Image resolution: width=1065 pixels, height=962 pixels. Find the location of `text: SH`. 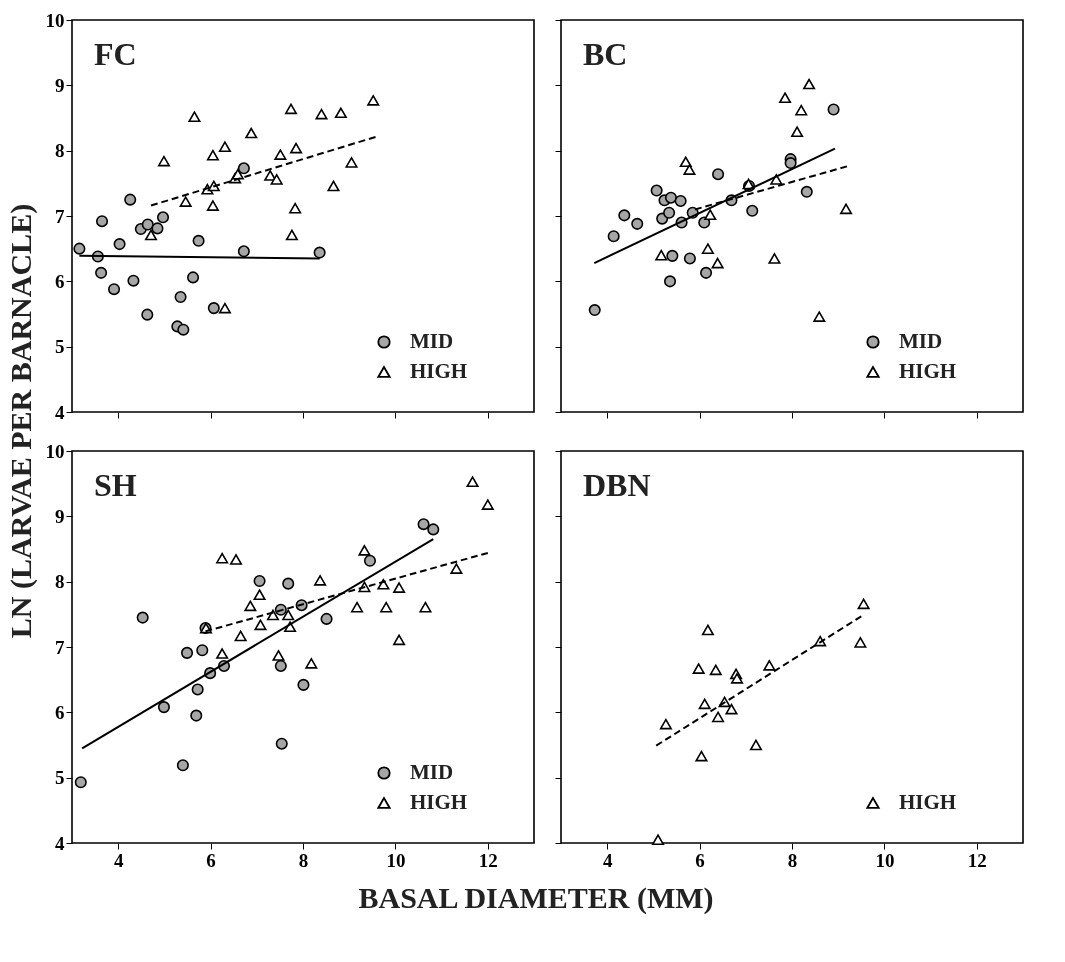

text: SH is located at coordinates (115, 485).